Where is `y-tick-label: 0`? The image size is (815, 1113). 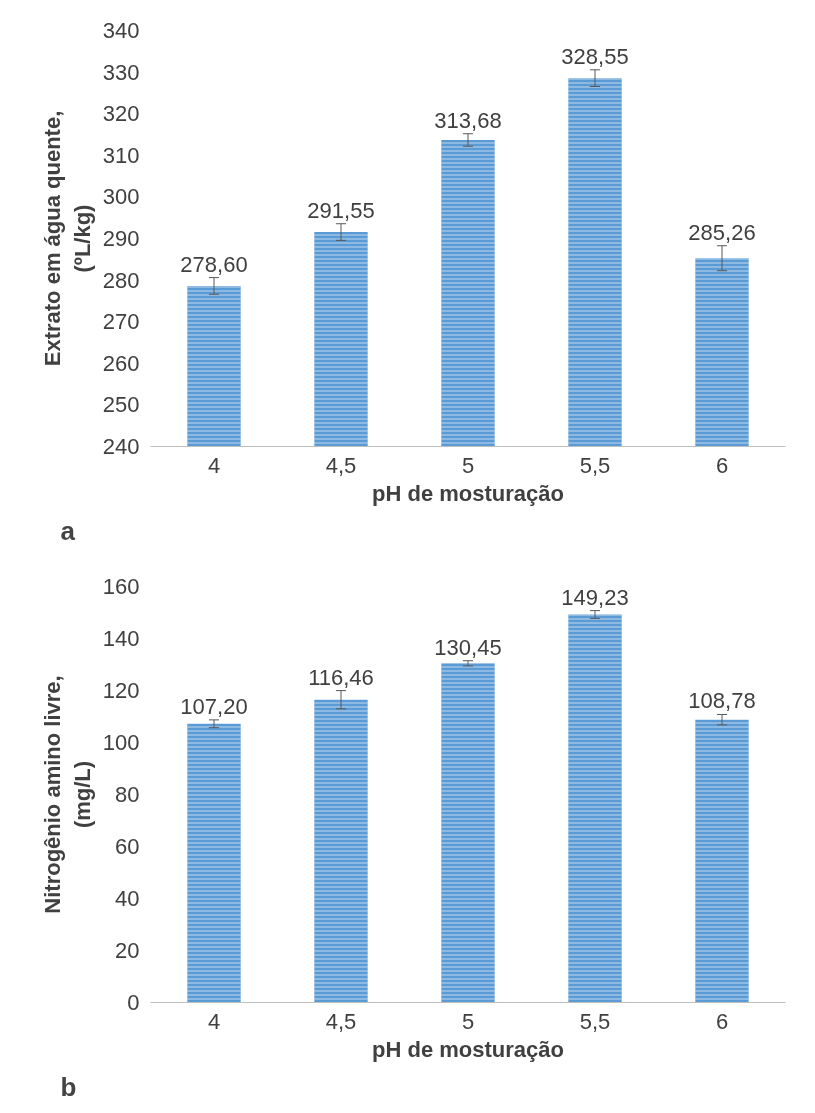 y-tick-label: 0 is located at coordinates (133, 1002).